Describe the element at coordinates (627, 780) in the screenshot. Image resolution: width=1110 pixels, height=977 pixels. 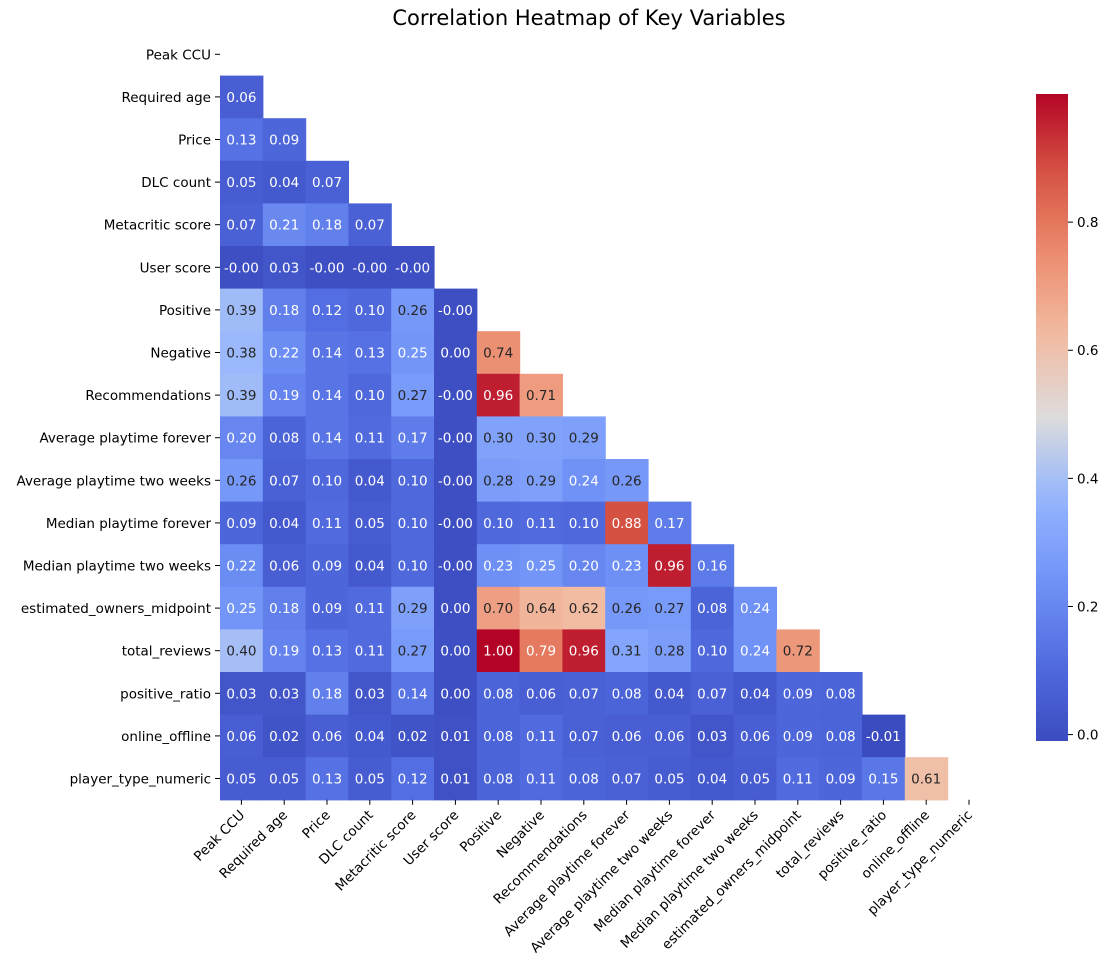
I see `cell-value-label: 0.07` at that location.